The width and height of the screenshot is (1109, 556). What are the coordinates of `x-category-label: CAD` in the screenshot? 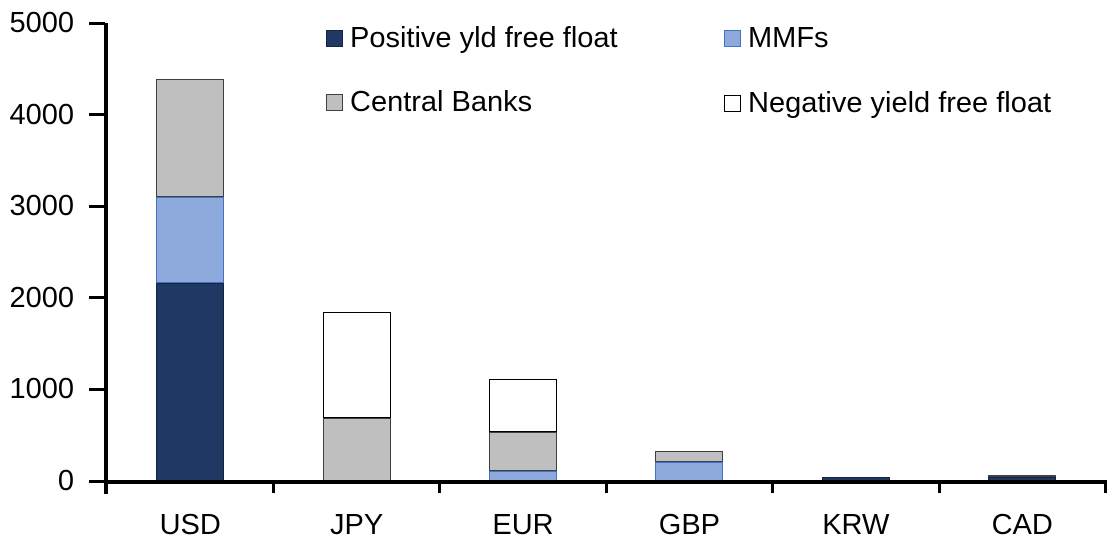 It's located at (1022, 525).